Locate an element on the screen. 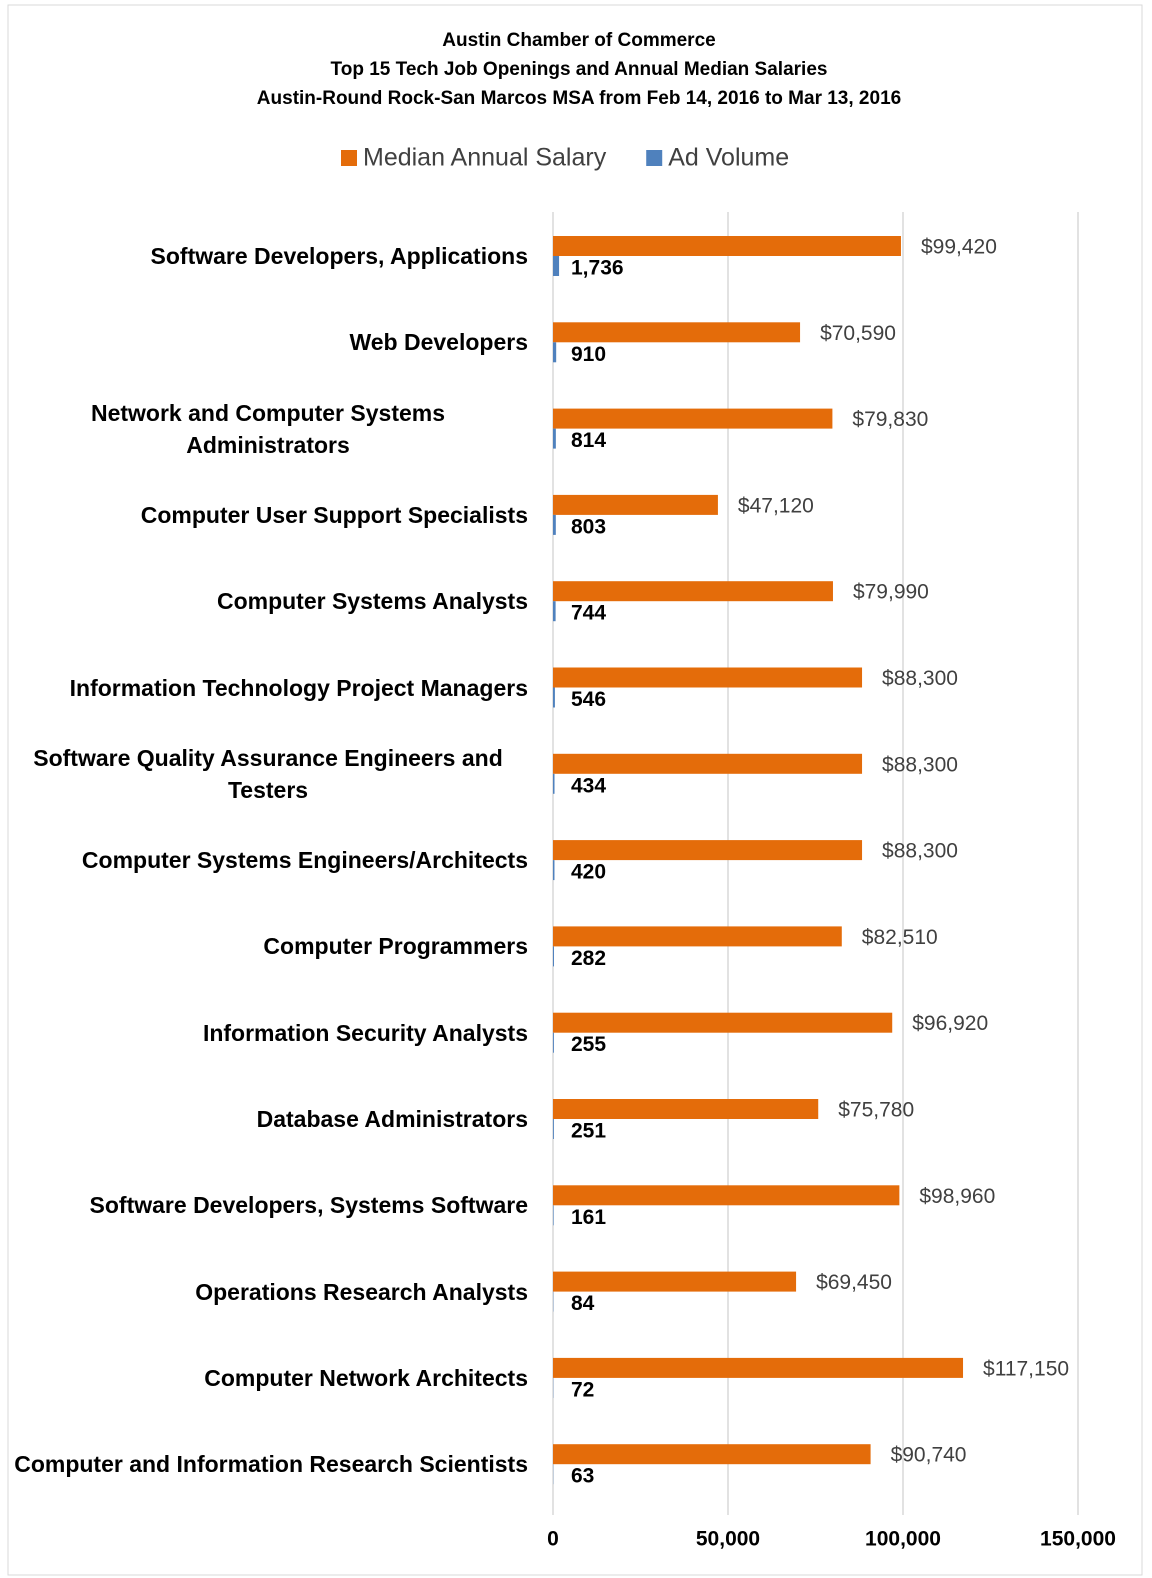  value-label: 814 is located at coordinates (588, 440).